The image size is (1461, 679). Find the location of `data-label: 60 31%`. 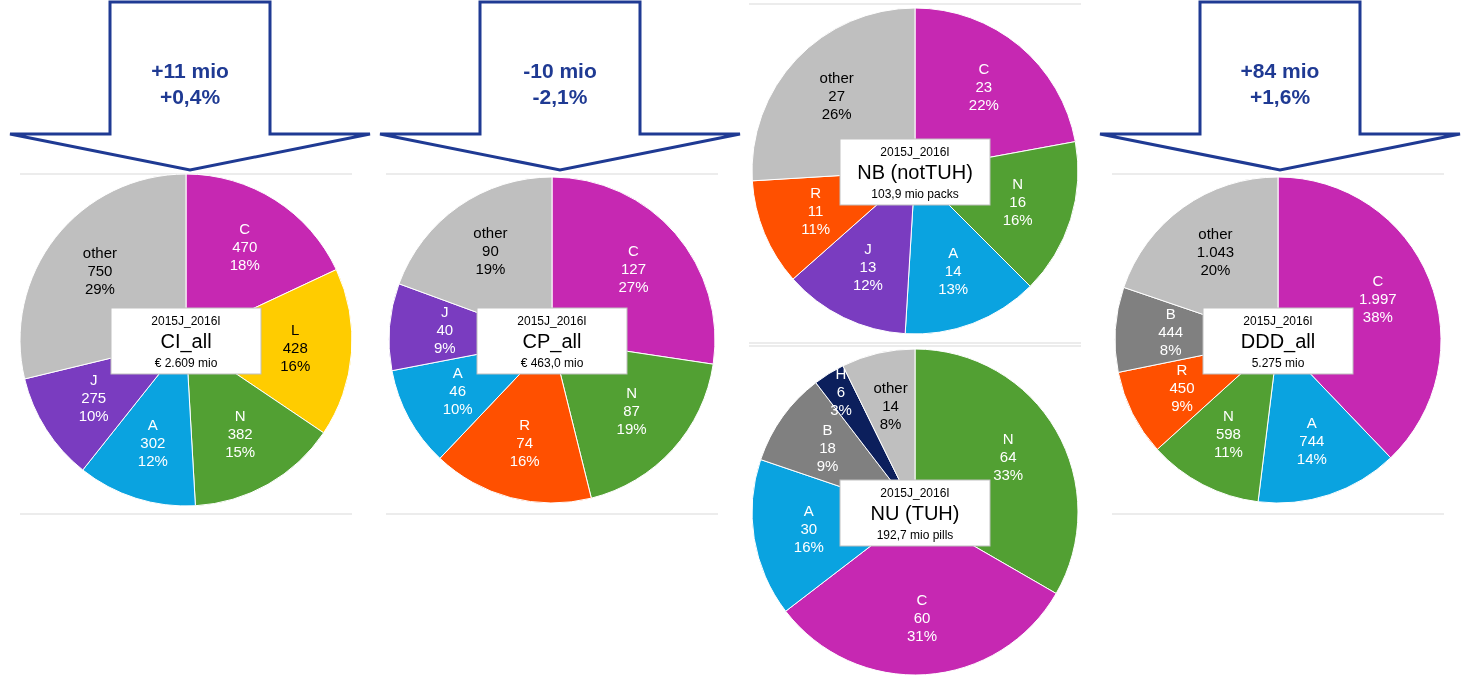

data-label: 60 31% is located at coordinates (922, 627).